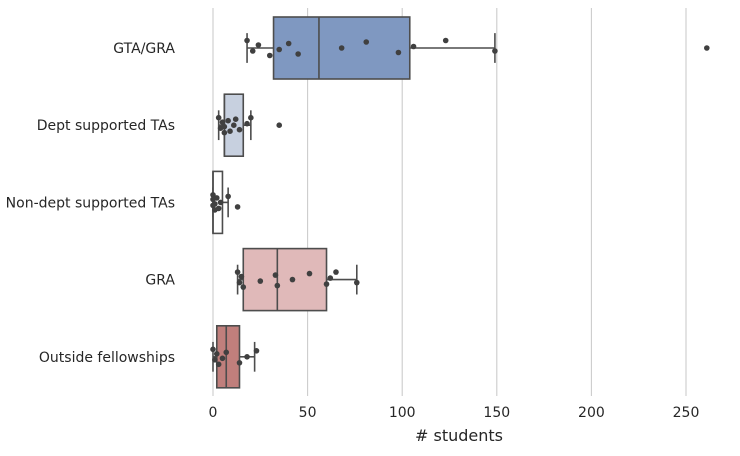  I want to click on category-label: Outside fellowships, so click(107, 358).